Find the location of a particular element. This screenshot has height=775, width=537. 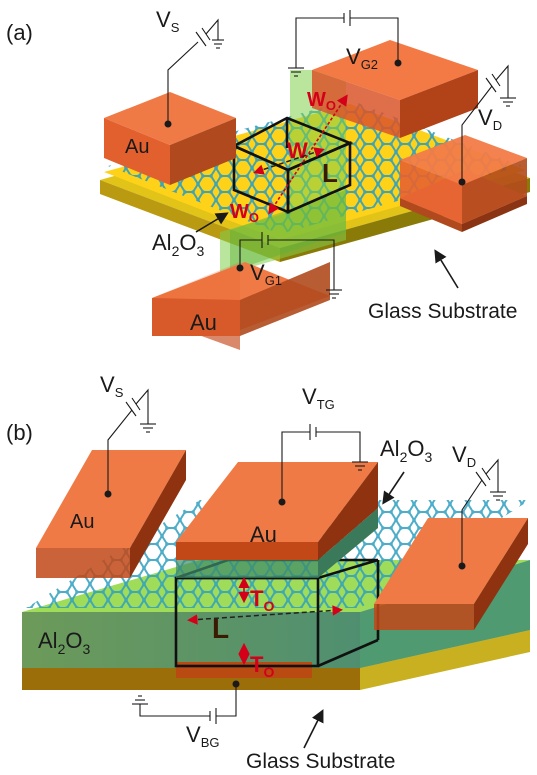

panel-a-tag: (a) is located at coordinates (19, 32).